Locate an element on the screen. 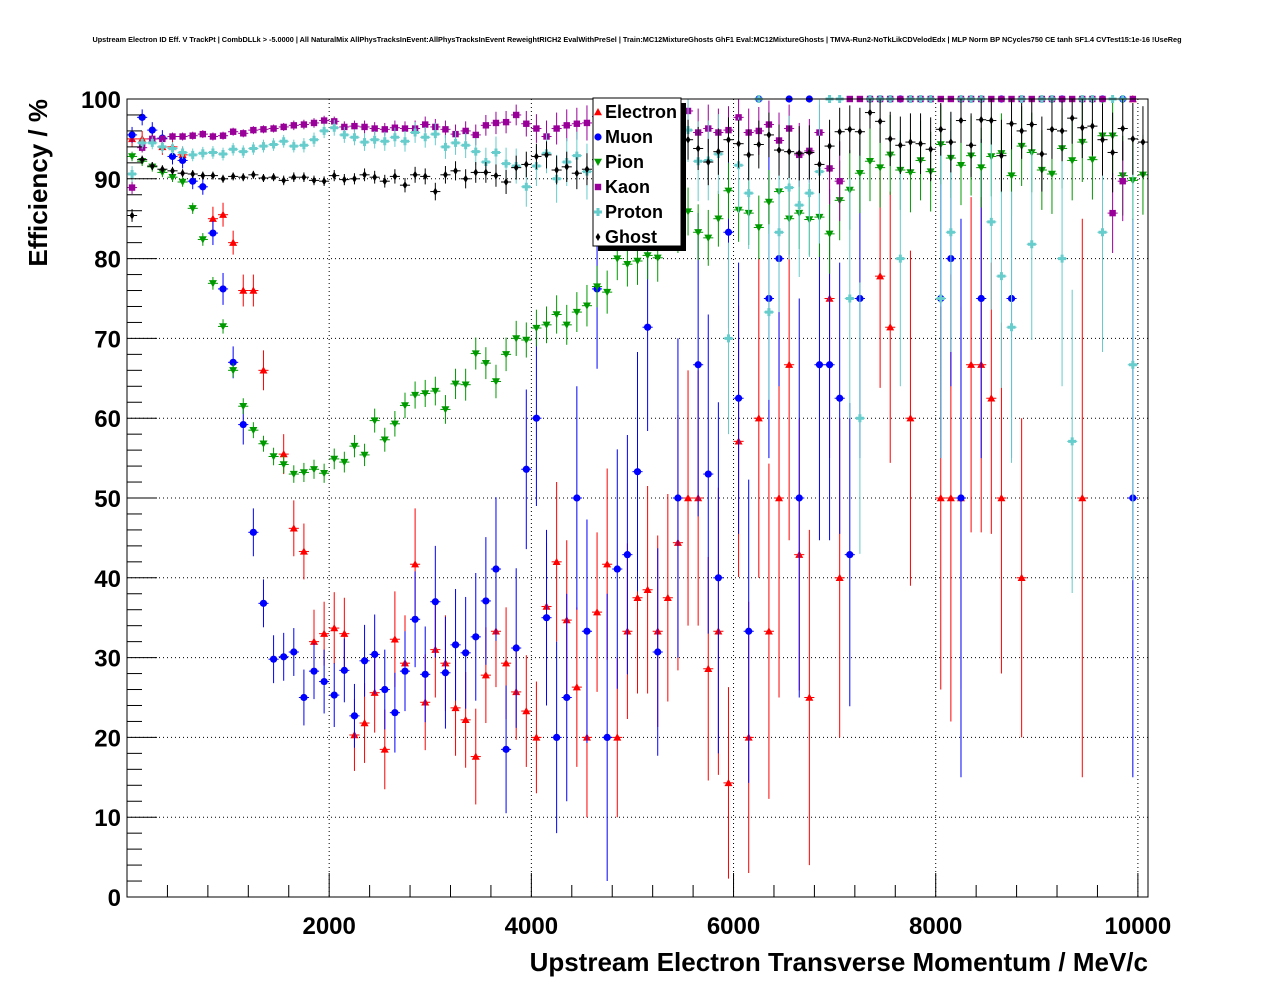  y-tick-label: 40 is located at coordinates (107, 579).